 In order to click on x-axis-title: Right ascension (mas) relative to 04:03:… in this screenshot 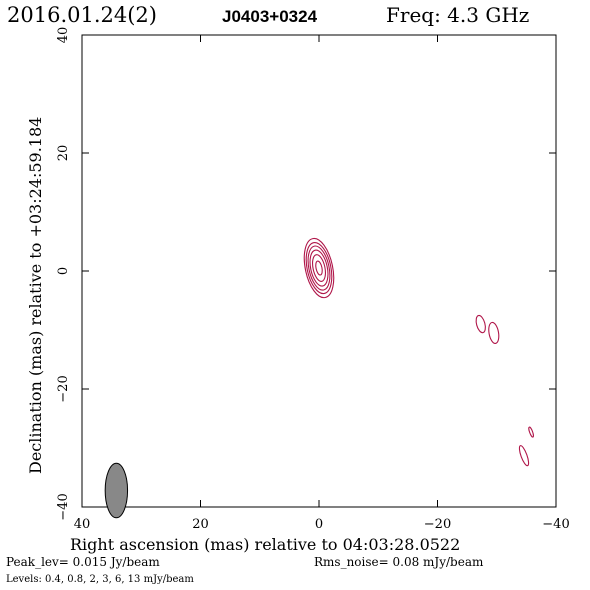, I will do `click(265, 544)`.